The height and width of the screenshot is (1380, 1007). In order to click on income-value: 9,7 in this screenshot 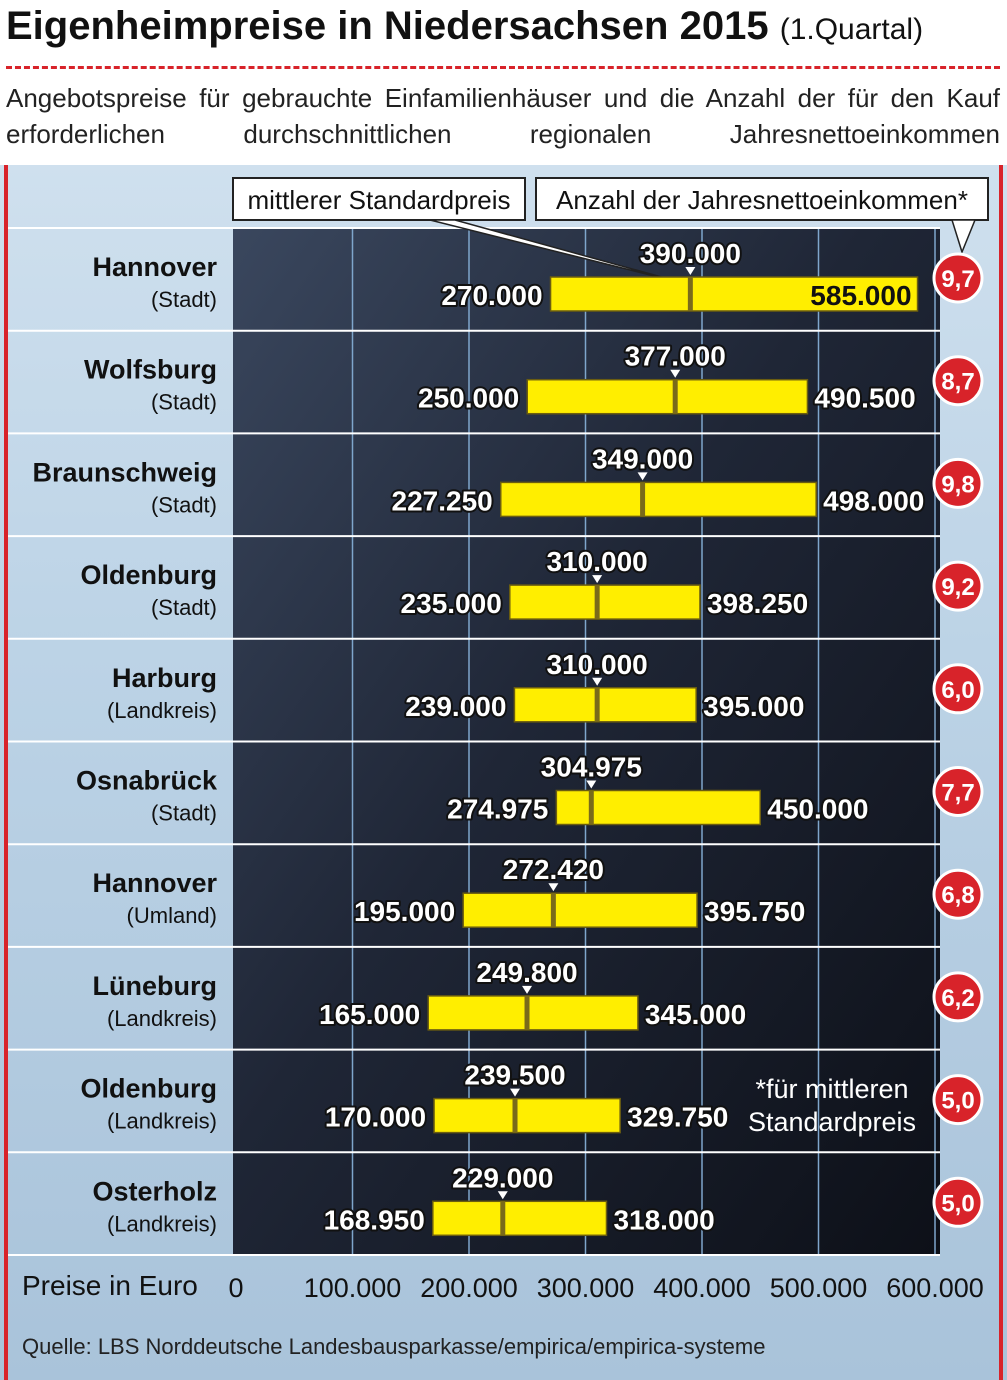, I will do `click(957, 279)`.